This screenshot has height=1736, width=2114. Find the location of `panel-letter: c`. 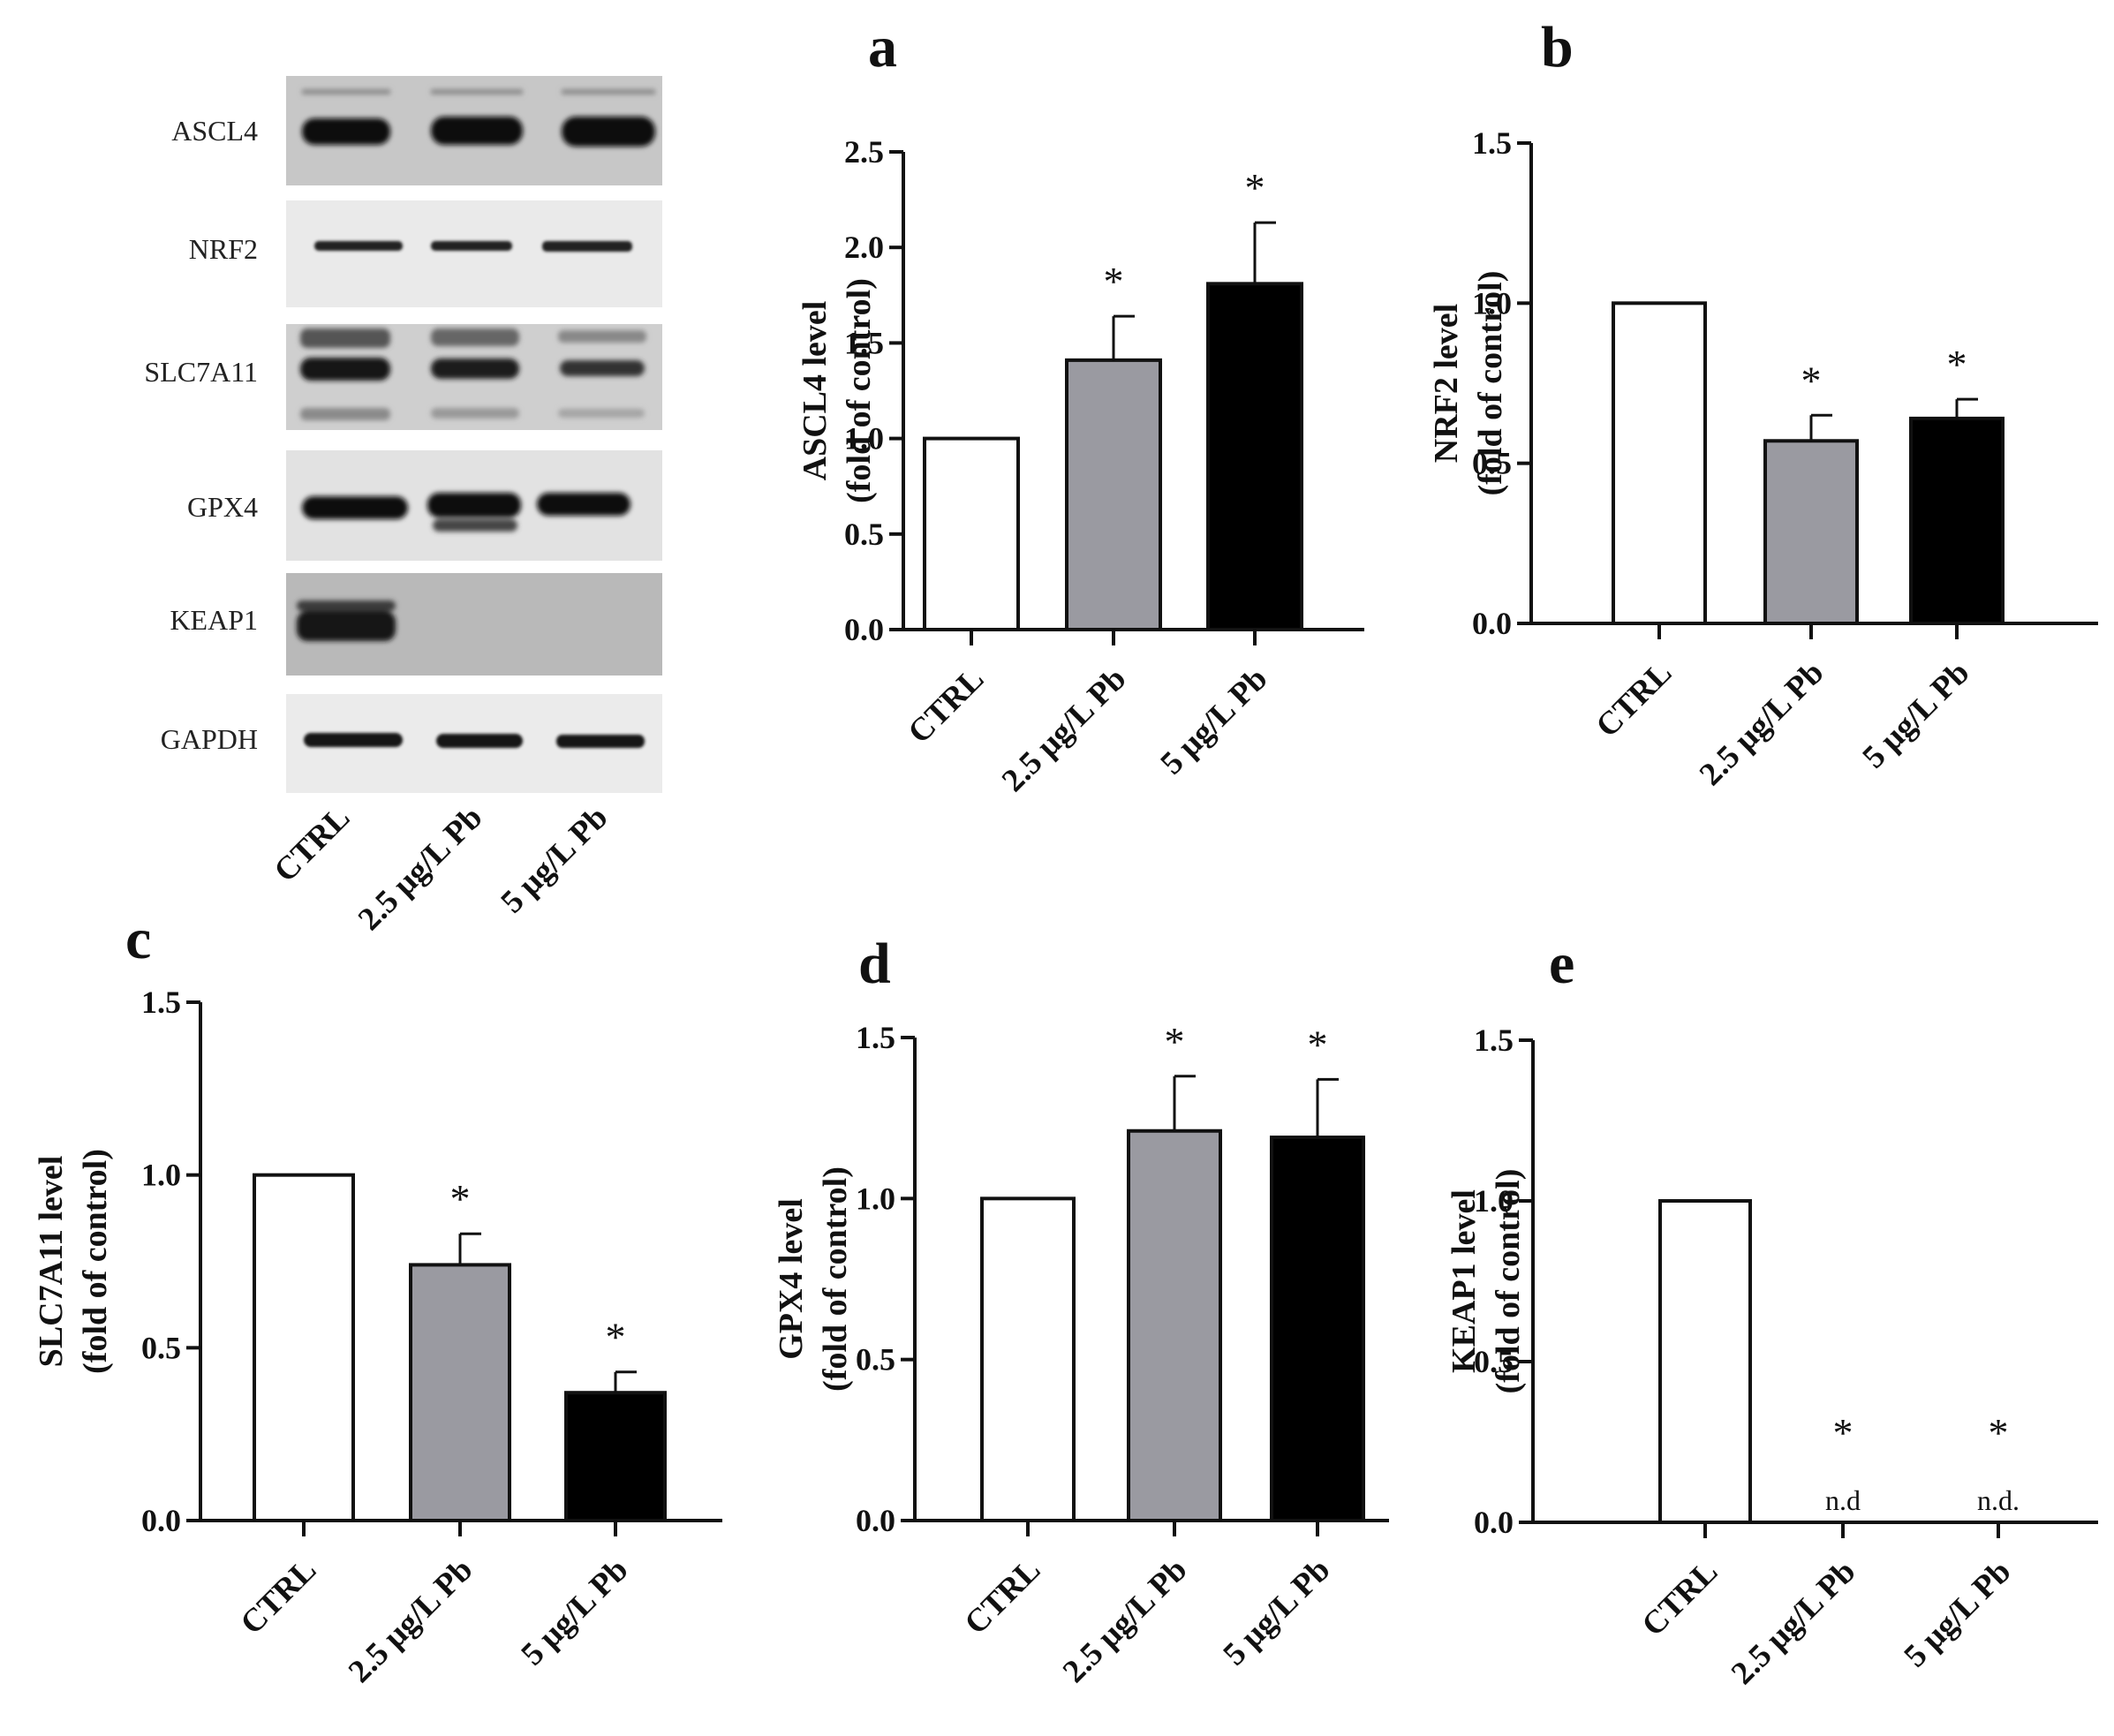

panel-letter: c is located at coordinates (138, 939).